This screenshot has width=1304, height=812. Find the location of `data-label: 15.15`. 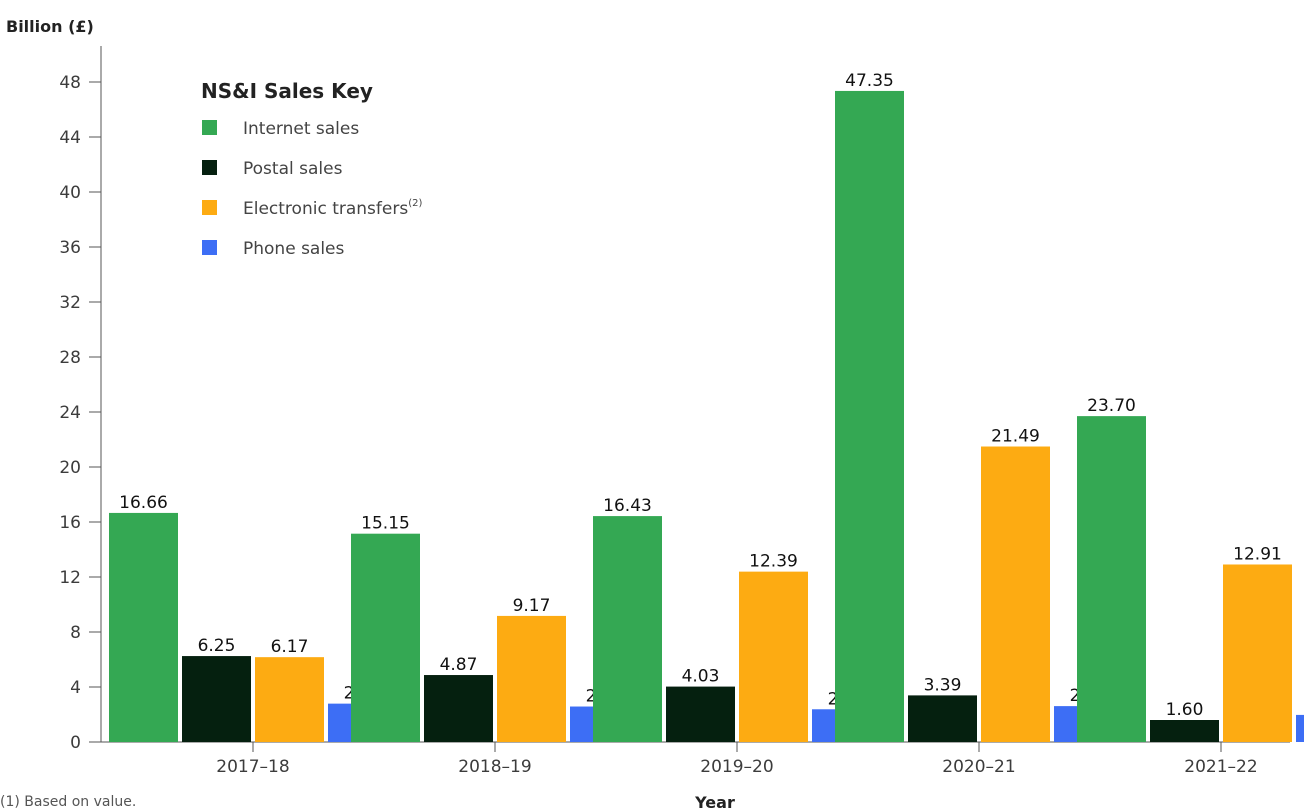

data-label: 15.15 is located at coordinates (385, 524).